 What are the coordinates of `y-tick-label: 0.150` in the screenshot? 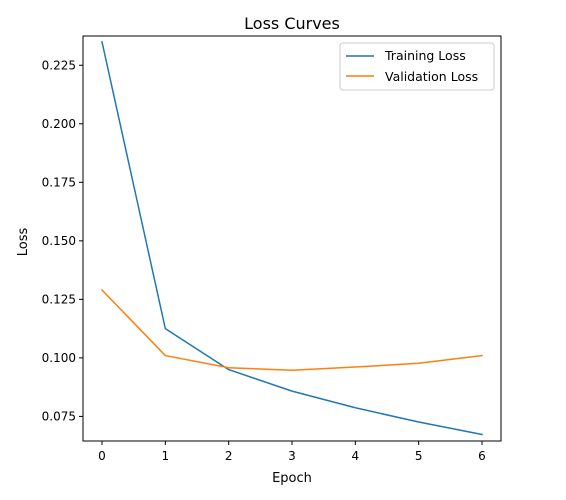 It's located at (59, 241).